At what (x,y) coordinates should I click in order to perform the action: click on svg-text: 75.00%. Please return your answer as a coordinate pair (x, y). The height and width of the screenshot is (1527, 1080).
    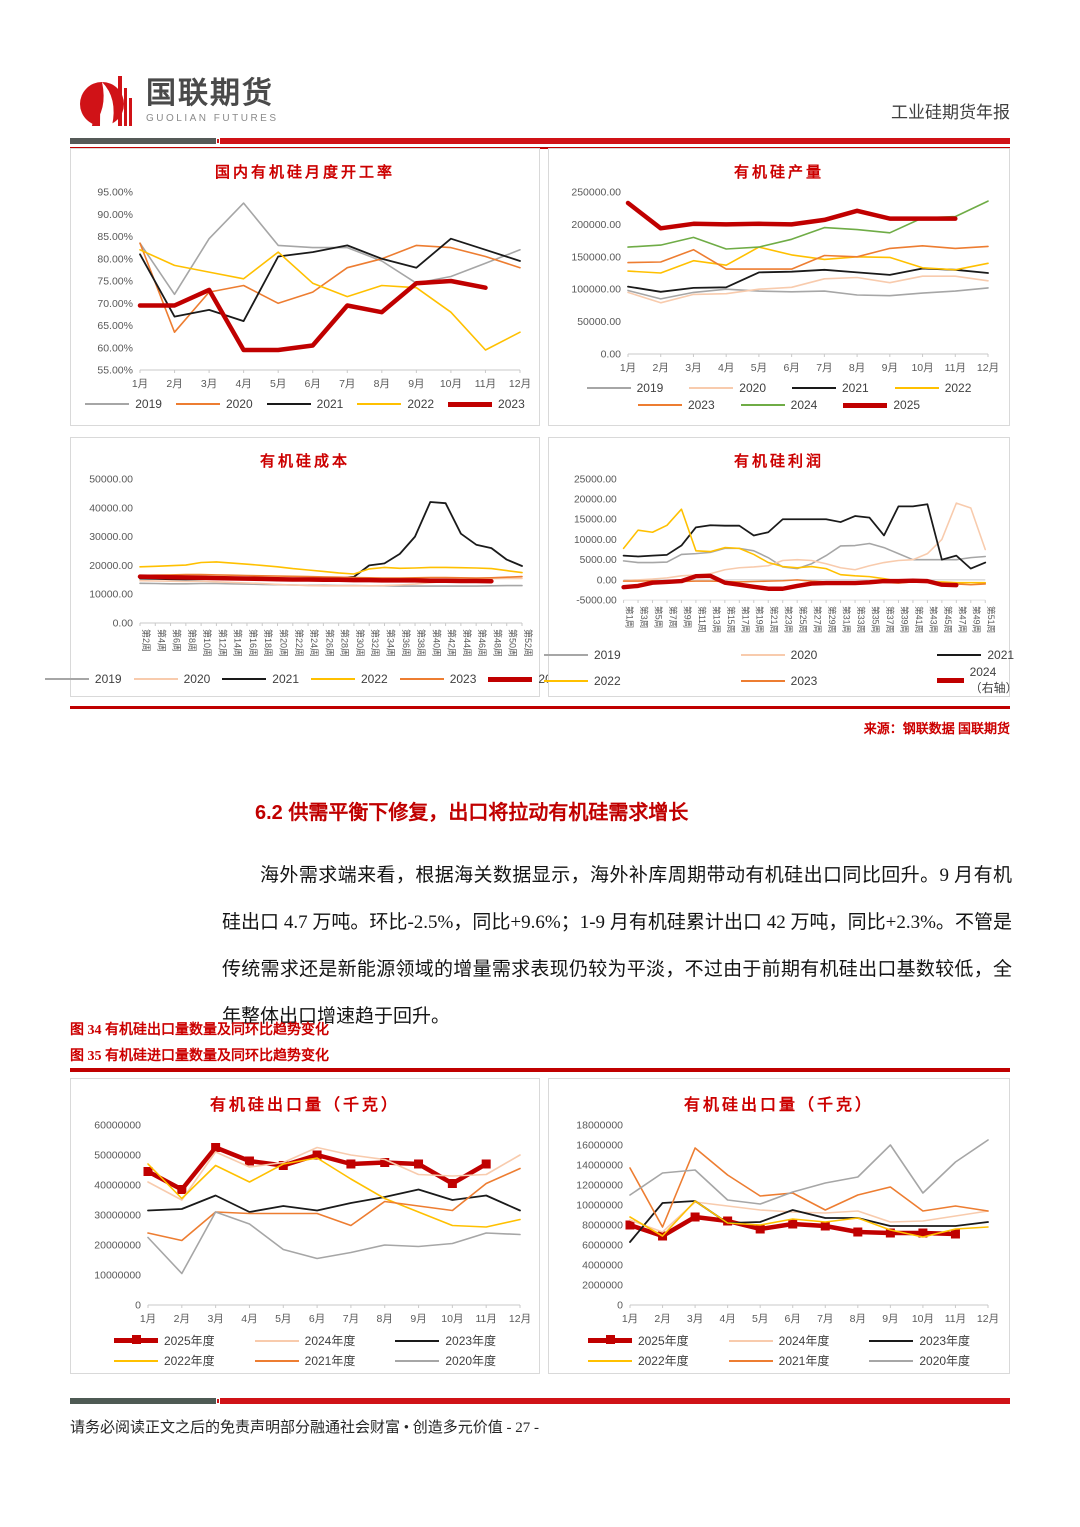
    Looking at the image, I should click on (115, 282).